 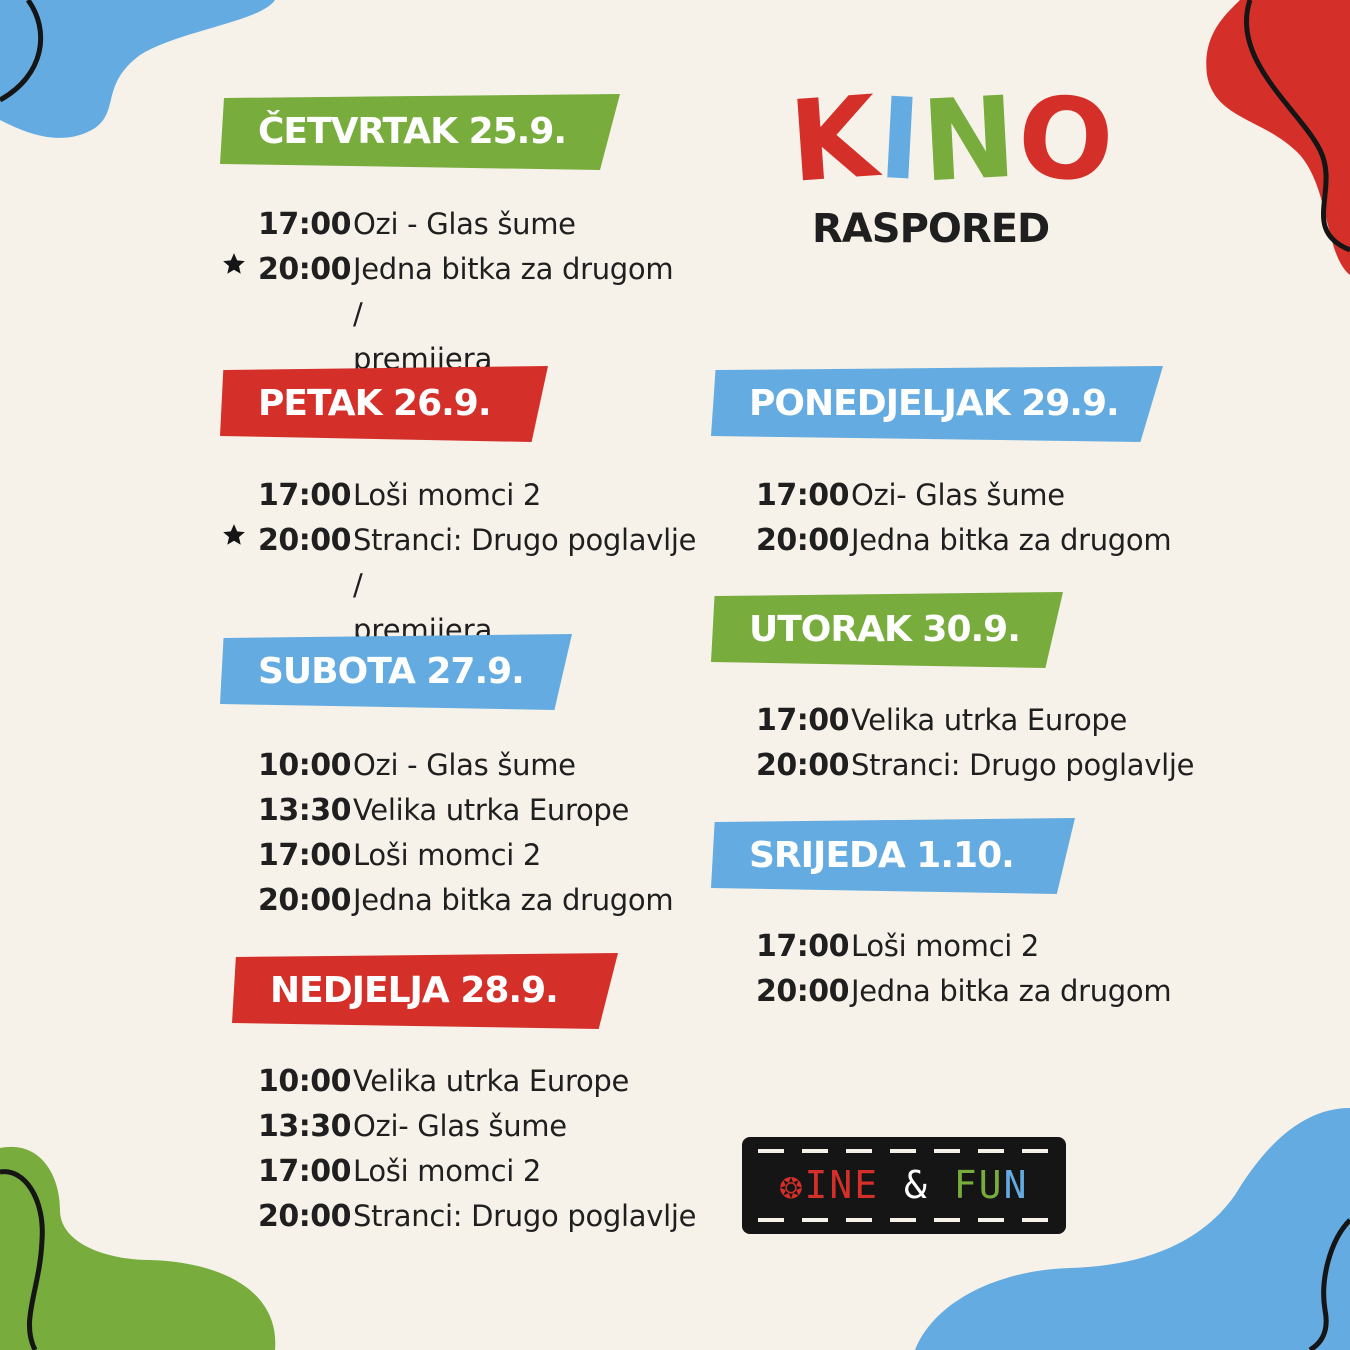 What do you see at coordinates (934, 403) in the screenshot?
I see `day-label: PONEDJELJAK 29.9.` at bounding box center [934, 403].